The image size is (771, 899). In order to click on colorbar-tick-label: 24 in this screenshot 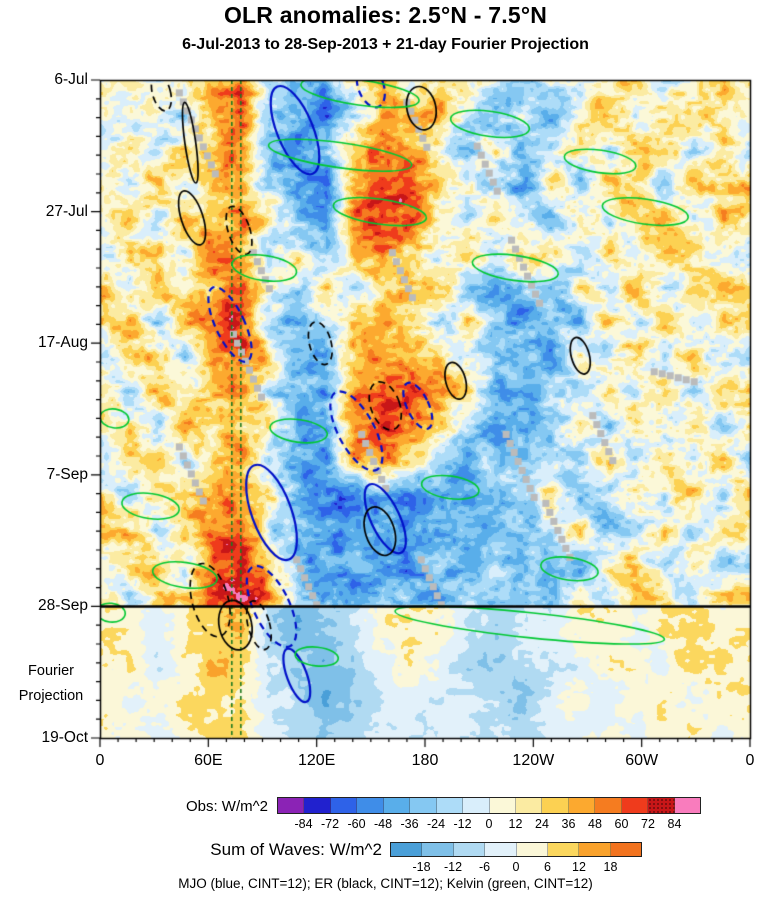, I will do `click(542, 824)`.